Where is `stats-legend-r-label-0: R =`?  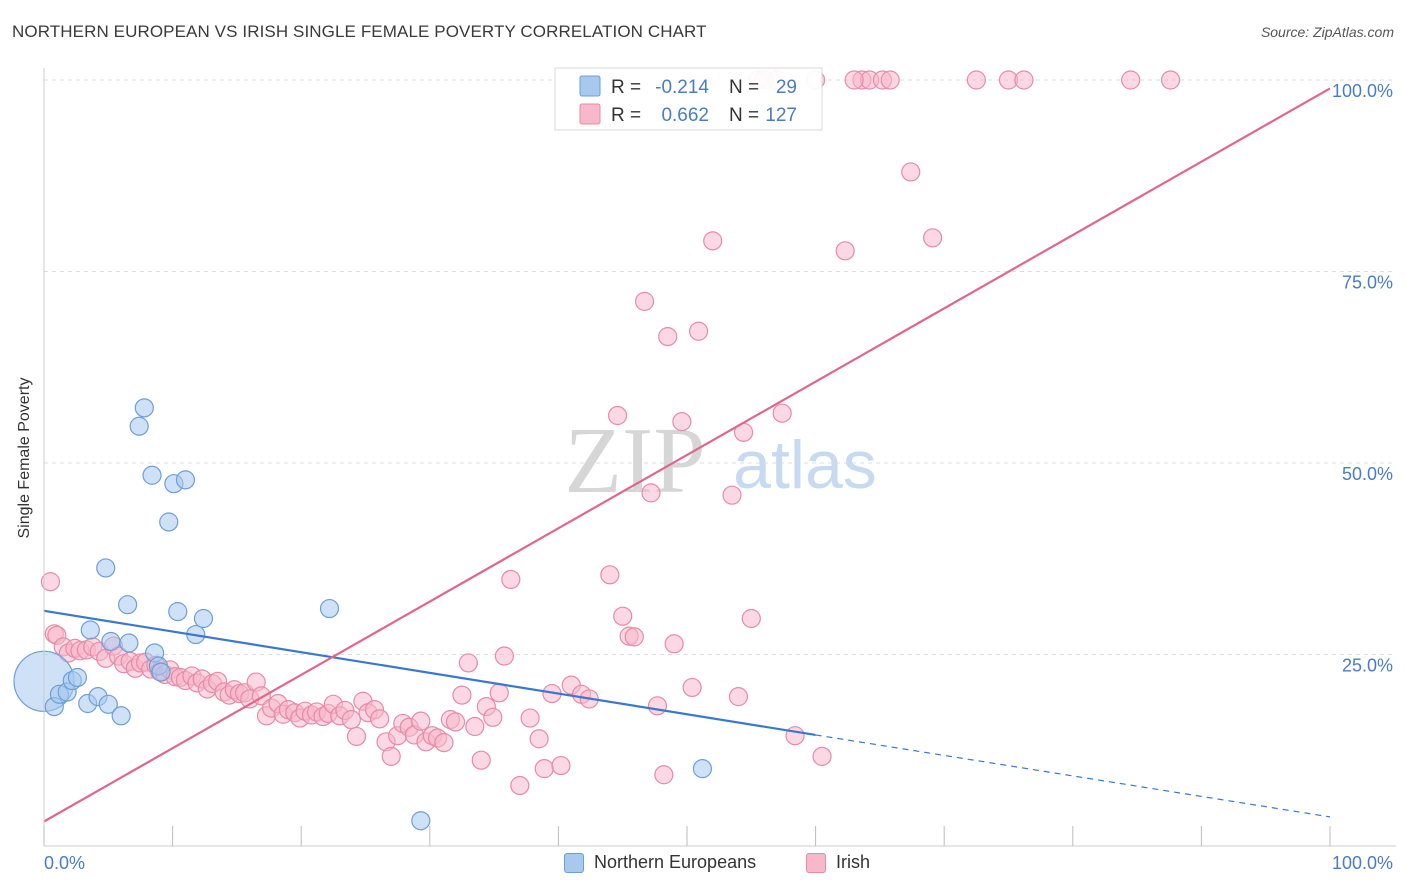
stats-legend-r-label-0: R = is located at coordinates (626, 87).